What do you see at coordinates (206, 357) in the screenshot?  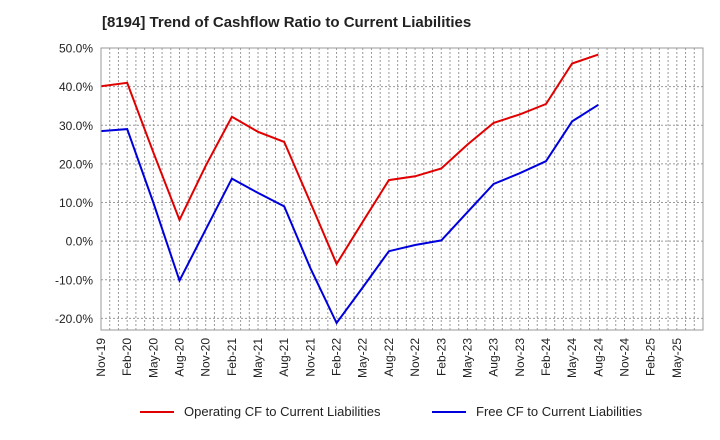 I see `x-tick-label: Nov-20` at bounding box center [206, 357].